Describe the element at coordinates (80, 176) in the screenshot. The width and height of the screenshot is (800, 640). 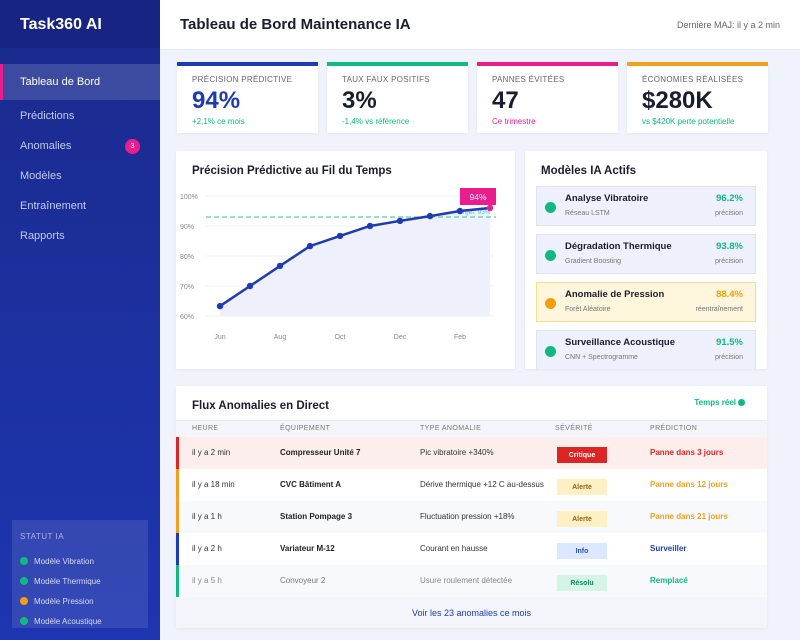
I see `sidebar-item-models: Modèles` at that location.